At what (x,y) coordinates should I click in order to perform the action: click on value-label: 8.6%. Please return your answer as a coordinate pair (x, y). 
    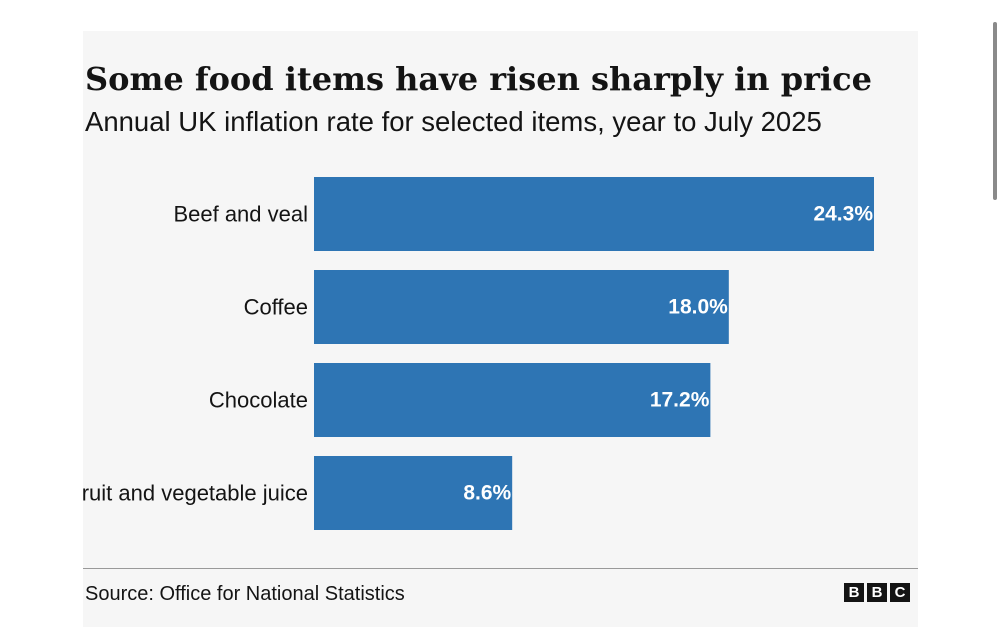
    Looking at the image, I should click on (487, 493).